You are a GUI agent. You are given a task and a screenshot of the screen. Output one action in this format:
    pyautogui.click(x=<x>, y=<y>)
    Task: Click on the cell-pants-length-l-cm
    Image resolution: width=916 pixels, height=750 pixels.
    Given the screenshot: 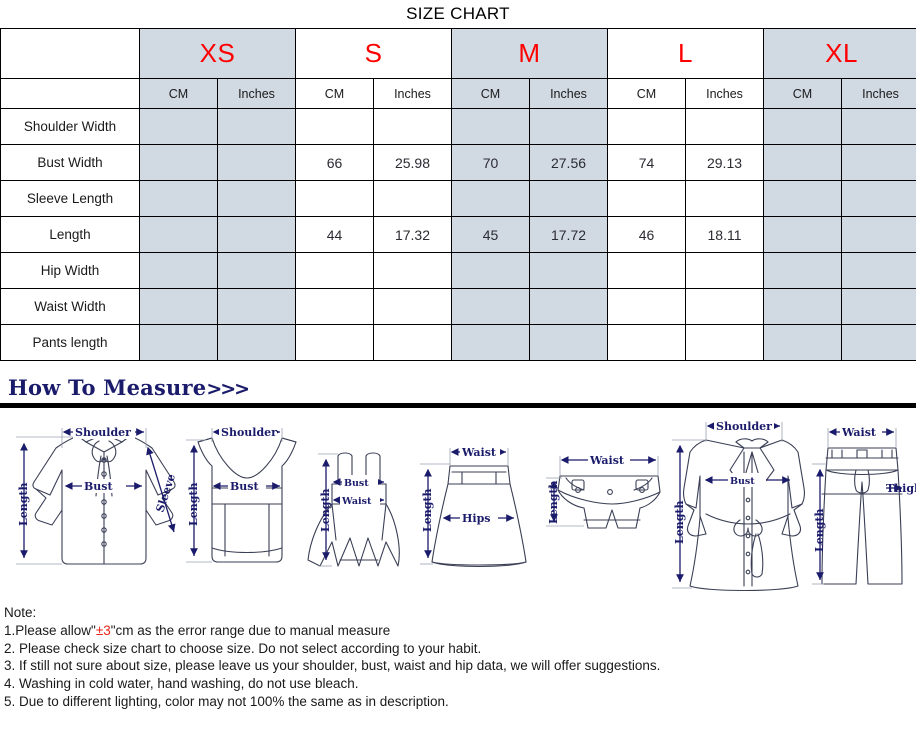 What is the action you would take?
    pyautogui.click(x=647, y=342)
    